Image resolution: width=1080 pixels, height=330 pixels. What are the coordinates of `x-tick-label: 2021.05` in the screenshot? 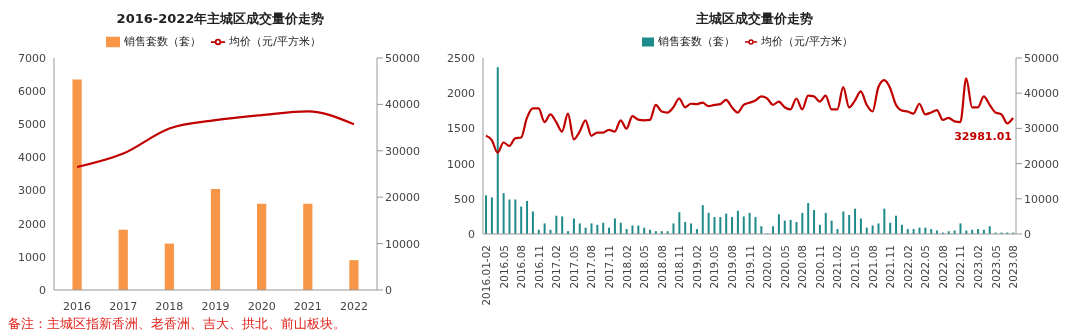 It's located at (854, 267).